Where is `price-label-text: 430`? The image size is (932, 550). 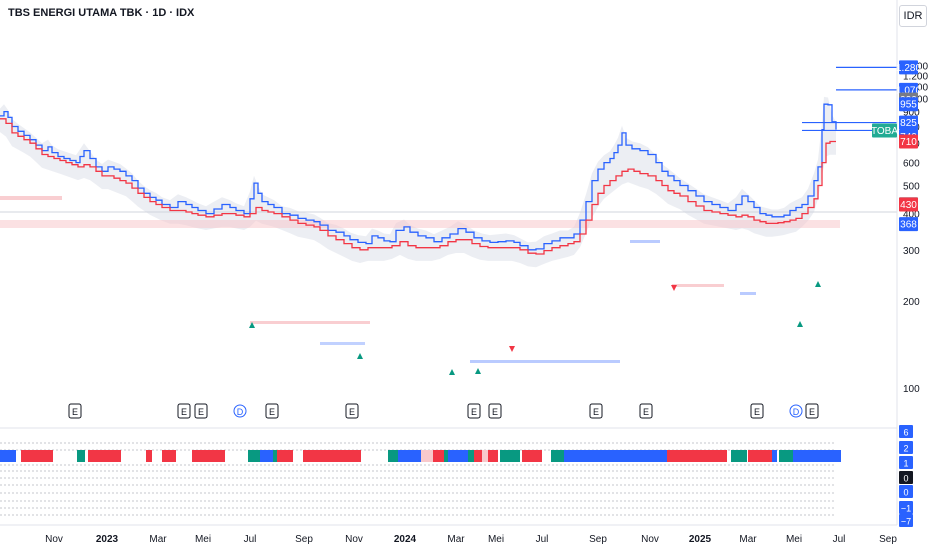 price-label-text: 430 is located at coordinates (908, 205).